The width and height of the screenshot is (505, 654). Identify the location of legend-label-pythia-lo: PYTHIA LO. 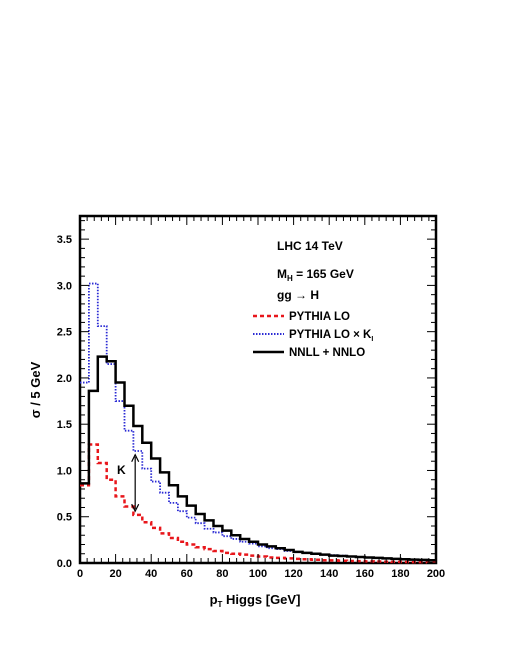
(319, 317).